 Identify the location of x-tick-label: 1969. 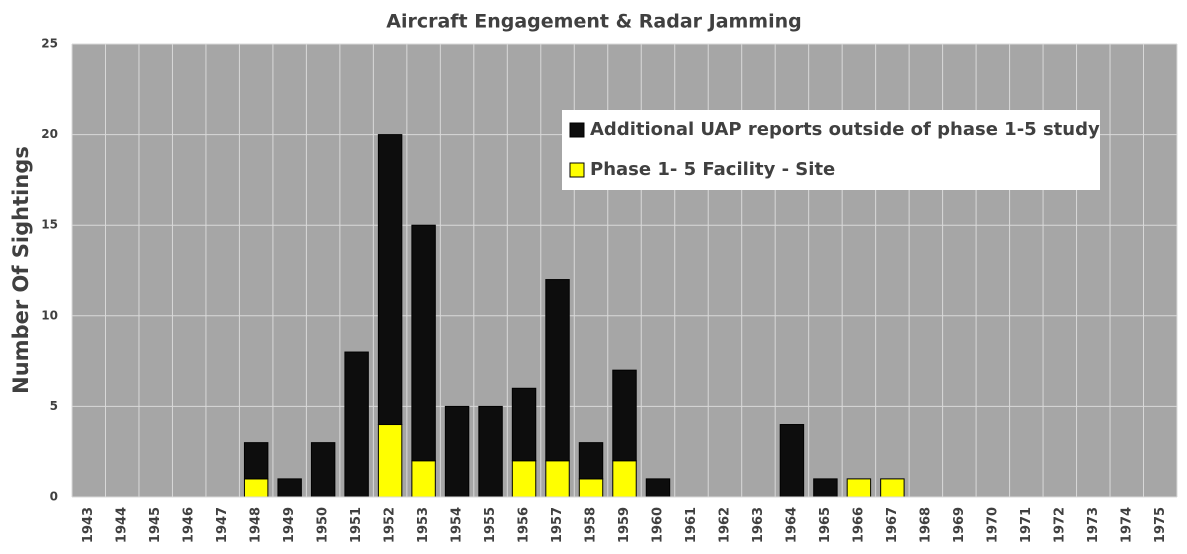
(959, 525).